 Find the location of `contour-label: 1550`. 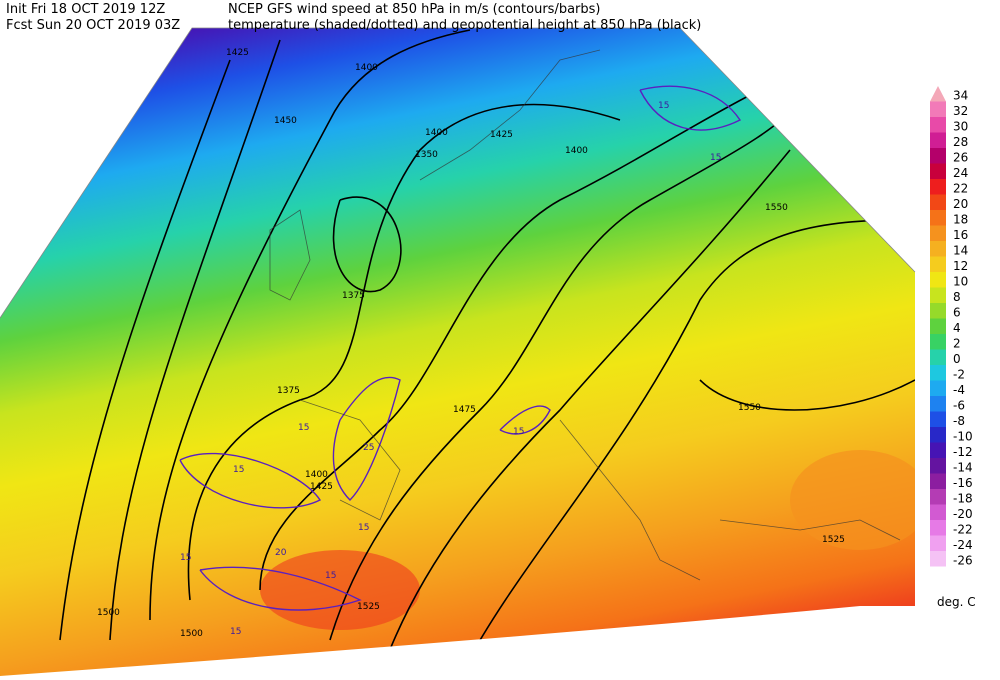

contour-label: 1550 is located at coordinates (776, 208).